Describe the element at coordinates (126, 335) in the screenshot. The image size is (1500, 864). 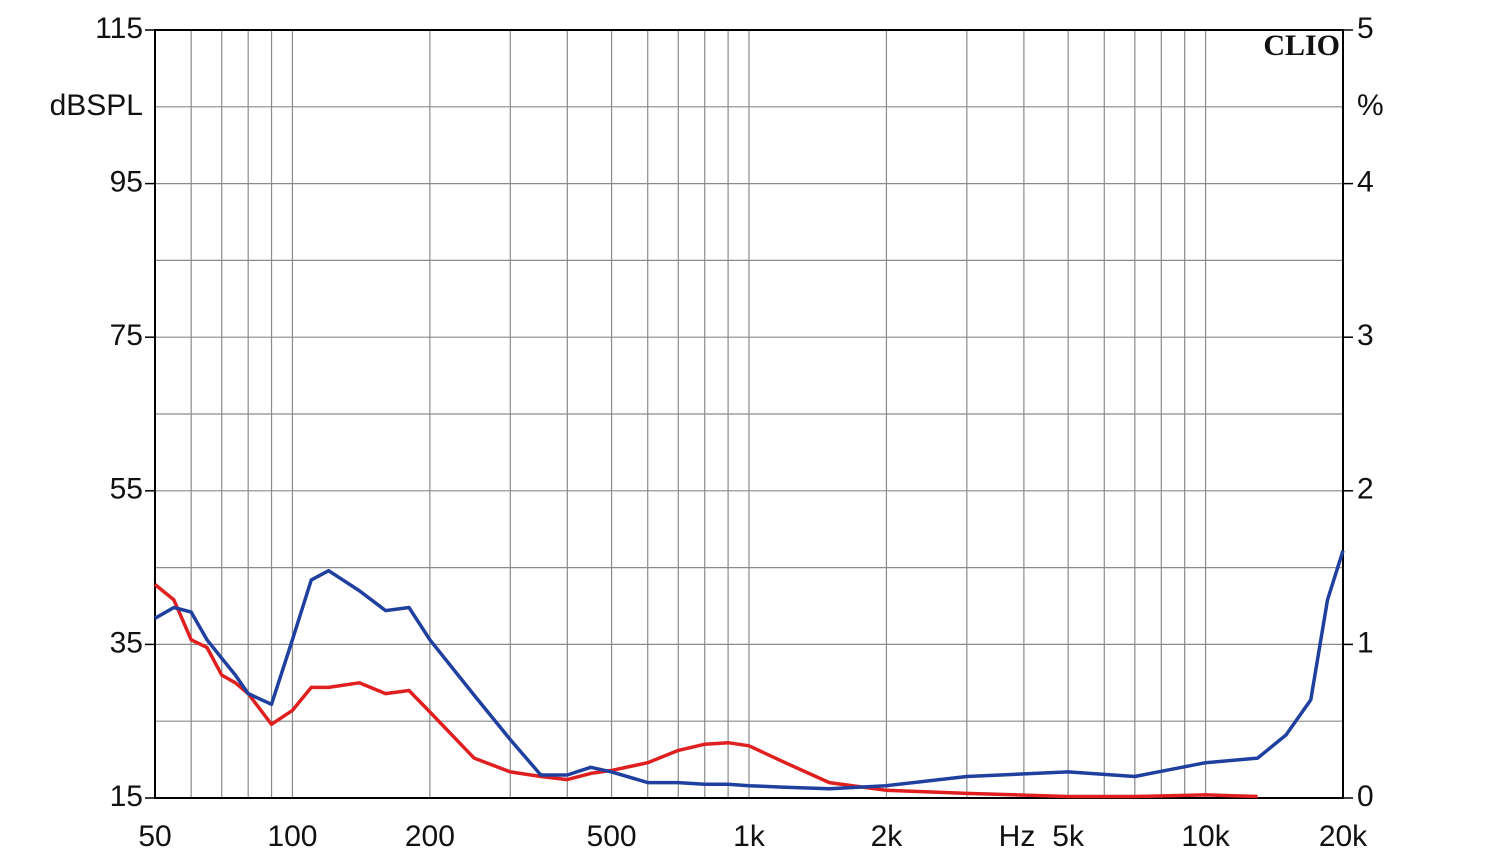
I see `y-tick-label: 75` at that location.